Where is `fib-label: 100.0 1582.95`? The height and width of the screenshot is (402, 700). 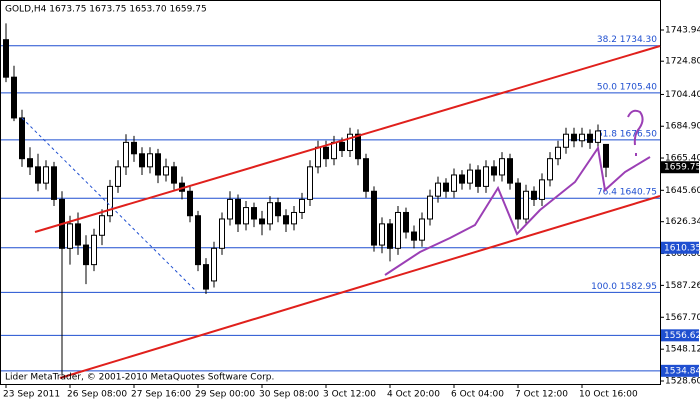
fib-label: 100.0 1582.95 is located at coordinates (624, 287).